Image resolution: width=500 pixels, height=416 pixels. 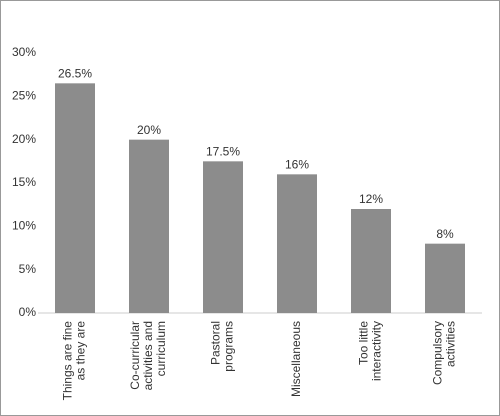 What do you see at coordinates (445, 234) in the screenshot?
I see `value-label: 8%` at bounding box center [445, 234].